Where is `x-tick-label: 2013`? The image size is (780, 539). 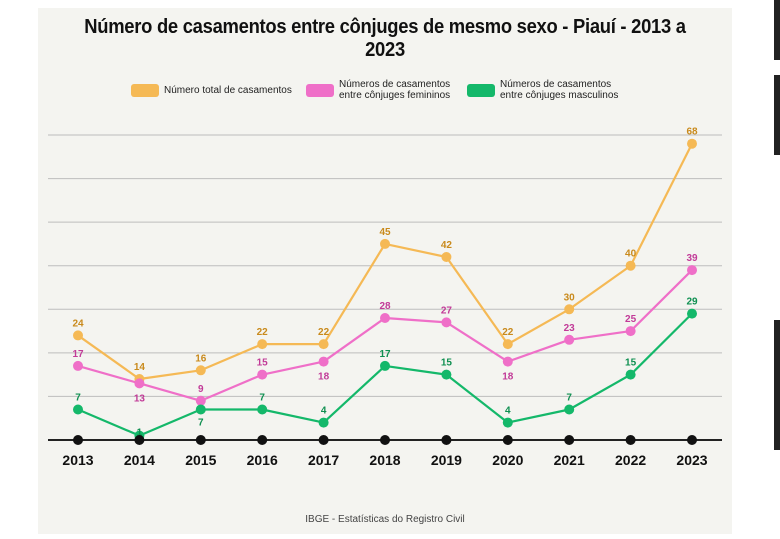
x-tick-label: 2013 is located at coordinates (77, 460).